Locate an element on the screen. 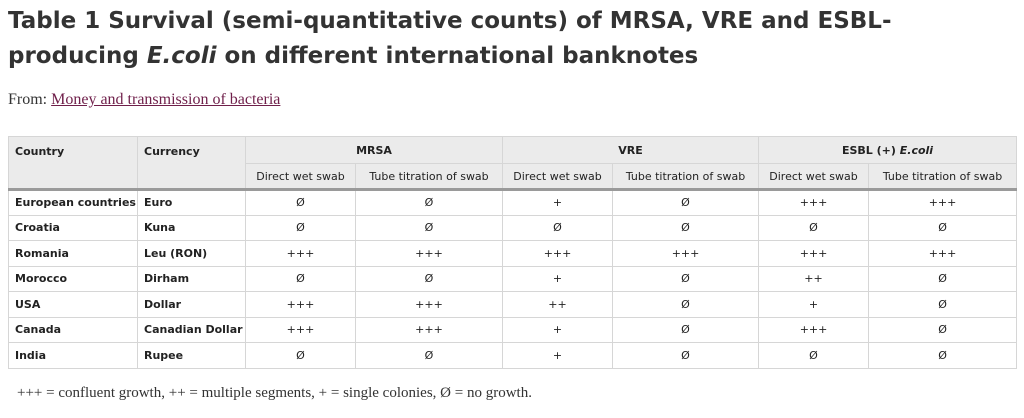  header-group-mrsa: MRSA is located at coordinates (374, 150).